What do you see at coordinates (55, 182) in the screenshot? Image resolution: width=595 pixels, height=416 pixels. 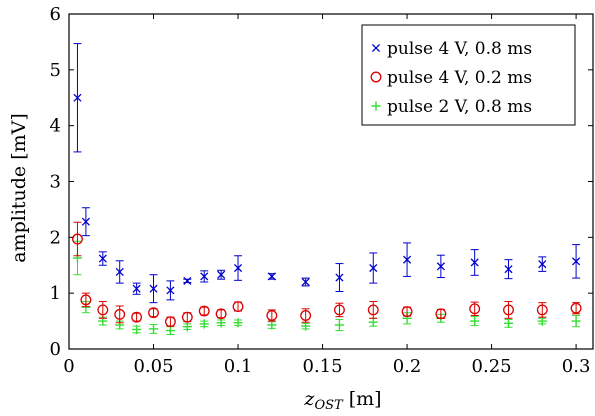 I see `y-tick-label: 3` at bounding box center [55, 182].